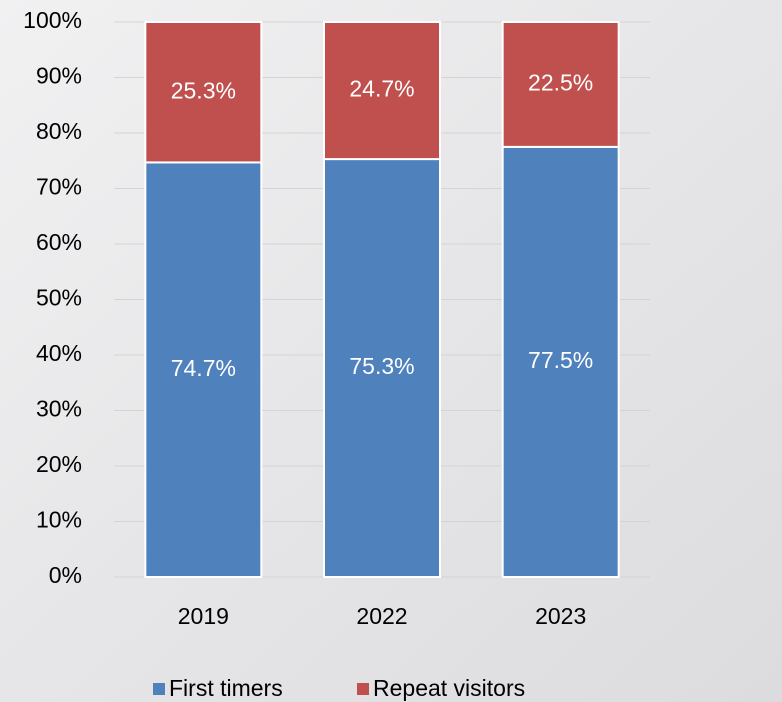 The width and height of the screenshot is (782, 702). I want to click on y-tick-label: 10%, so click(59, 520).